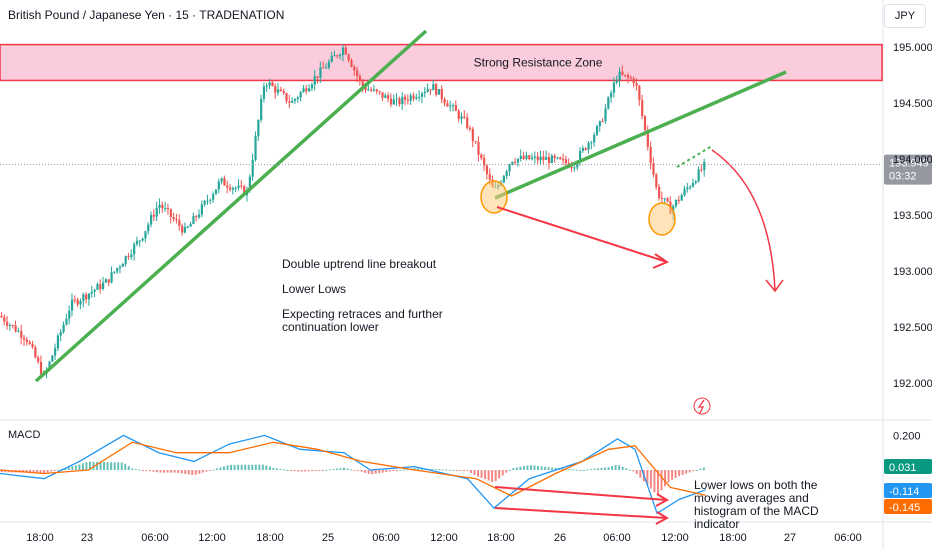 Image resolution: width=932 pixels, height=555 pixels. What do you see at coordinates (908, 169) in the screenshot?
I see `last-price-label-bg` at bounding box center [908, 169].